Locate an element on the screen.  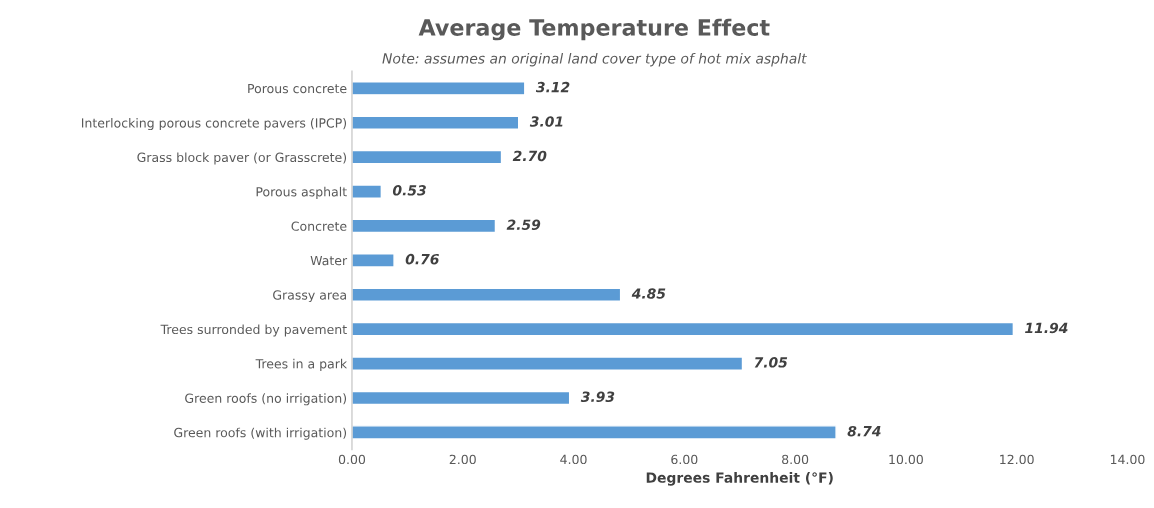
data-label: 0.76 is located at coordinates (422, 259).